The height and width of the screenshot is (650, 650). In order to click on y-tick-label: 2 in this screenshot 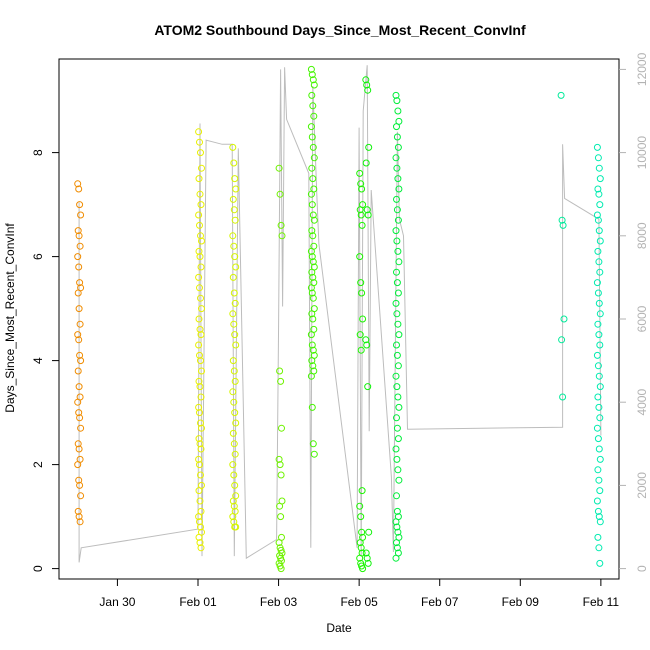, I will do `click(38, 464)`.